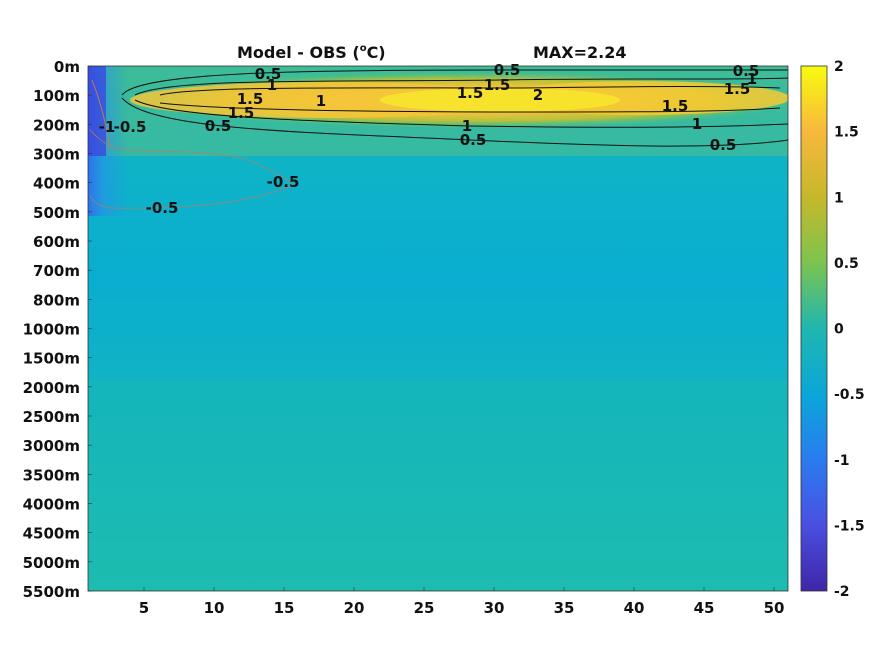 Image resolution: width=875 pixels, height=656 pixels. Describe the element at coordinates (580, 52) in the screenshot. I see `max-label: MAX=2.24` at that location.